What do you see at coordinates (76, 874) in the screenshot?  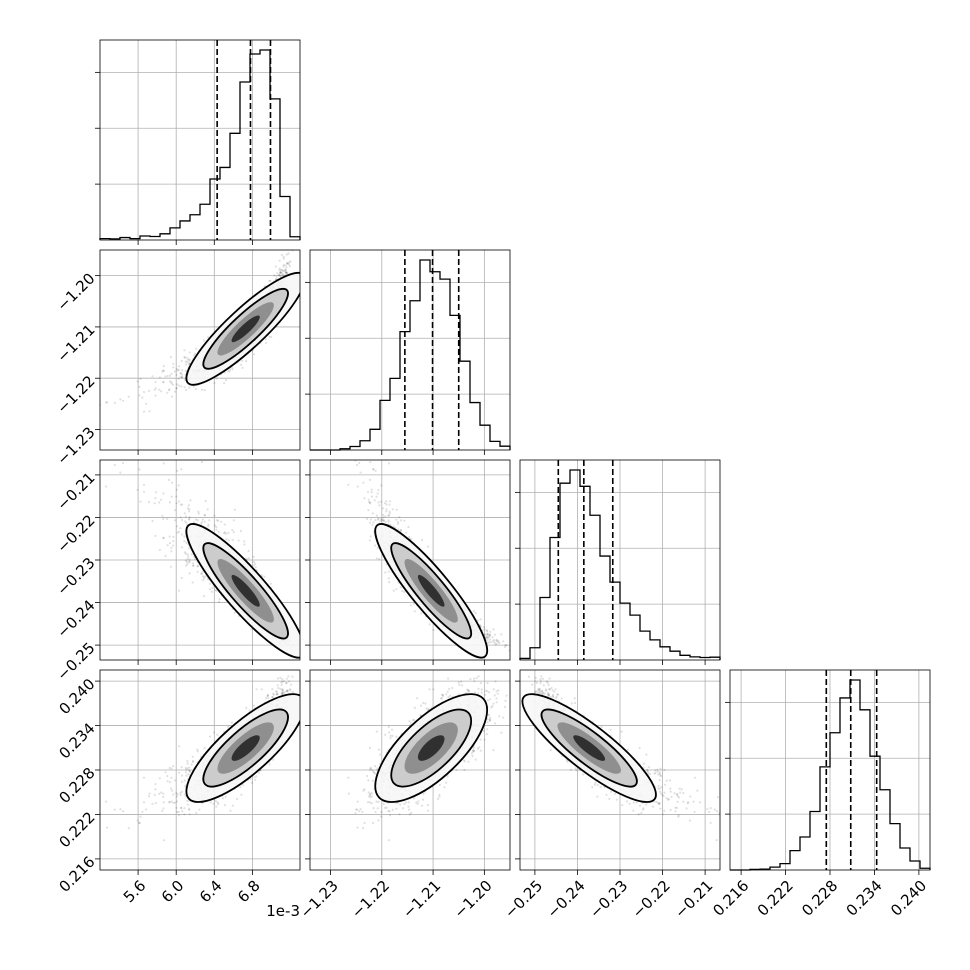 I see `y-tick-label-3-0: 0.216` at bounding box center [76, 874].